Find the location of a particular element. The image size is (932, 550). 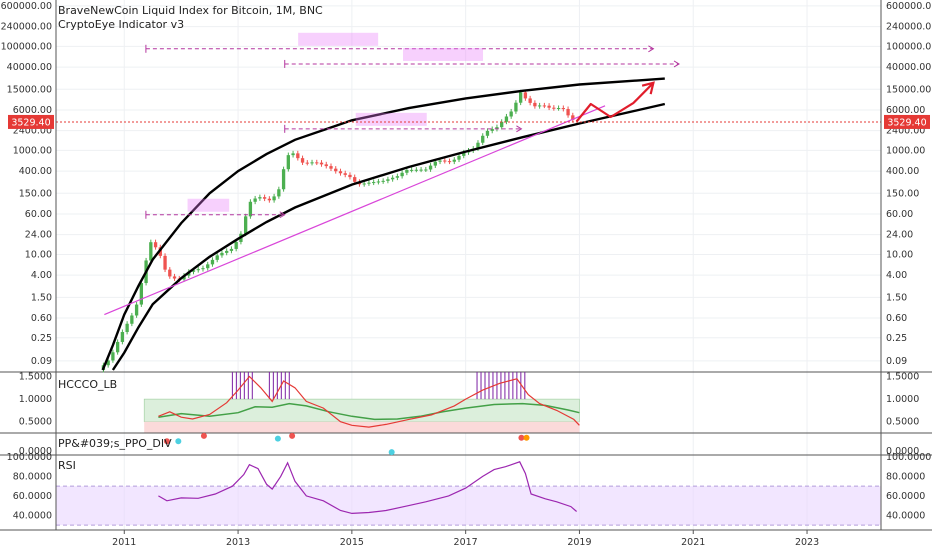

indicator-layer is located at coordinates (369, 443).